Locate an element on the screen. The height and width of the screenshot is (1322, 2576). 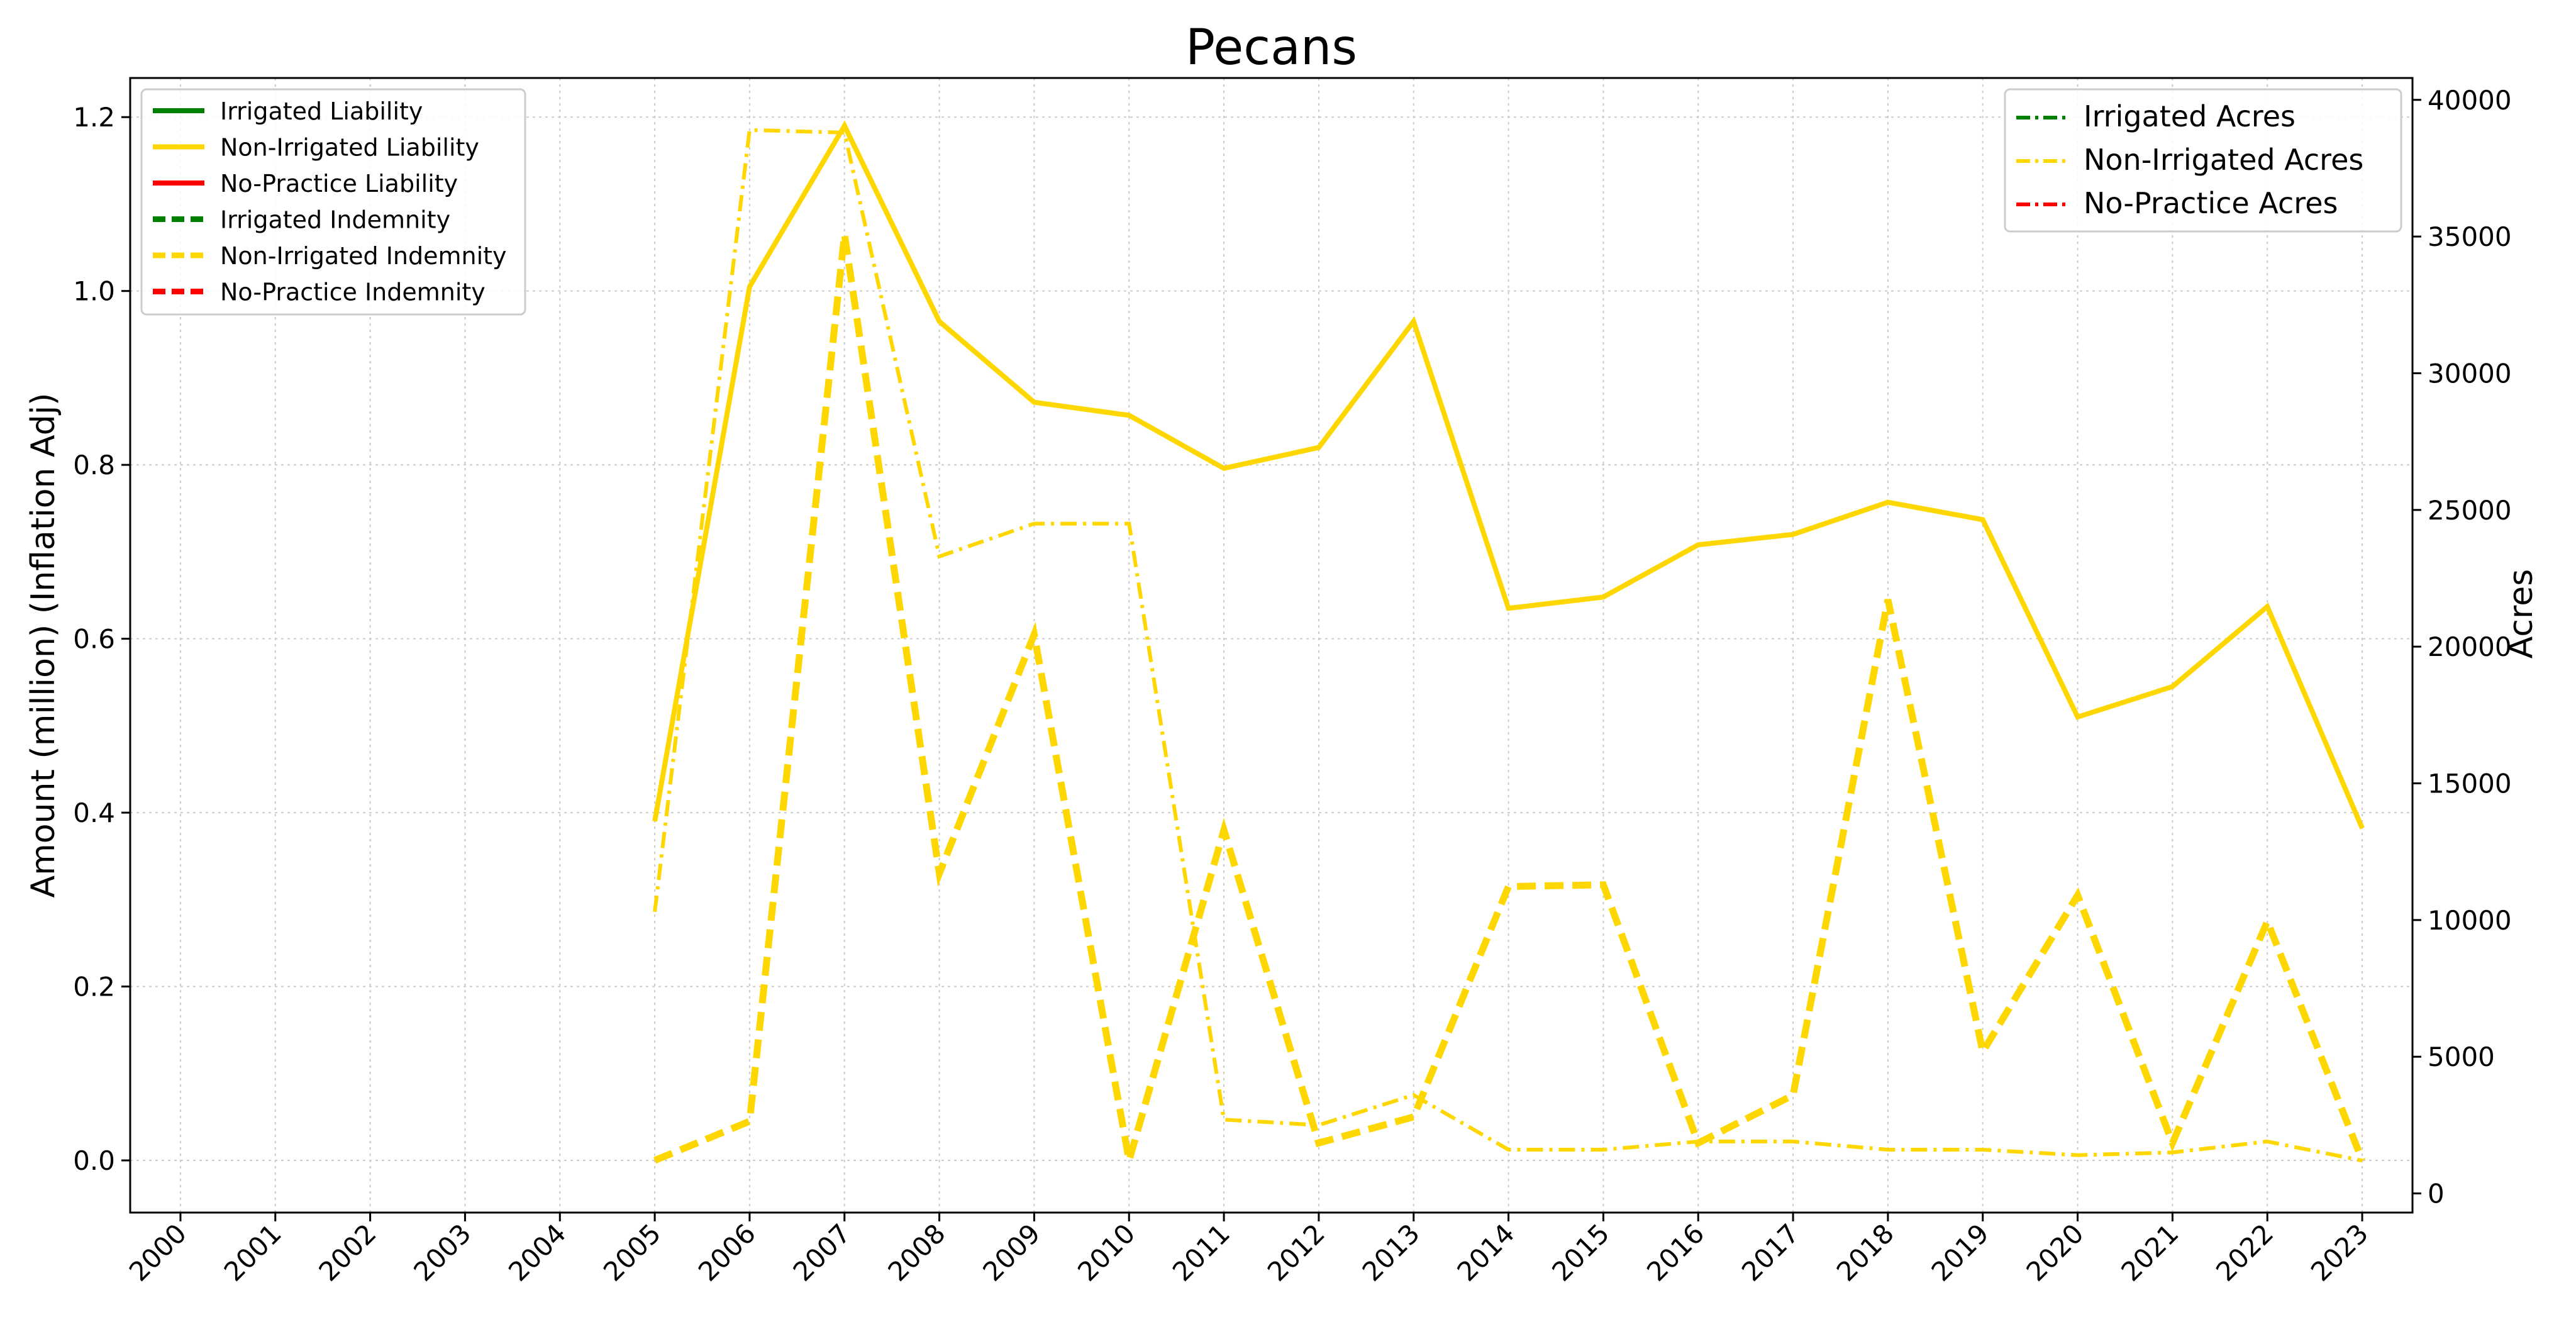
y2-tick-label: 0 is located at coordinates (2436, 1194).